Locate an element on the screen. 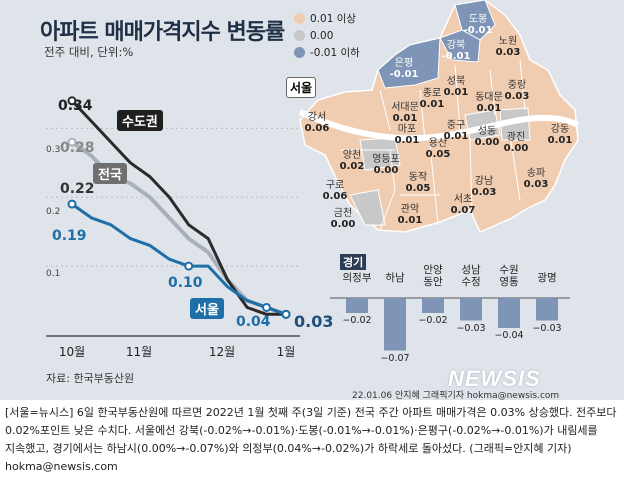  district-value: -0.01 is located at coordinates (456, 56).